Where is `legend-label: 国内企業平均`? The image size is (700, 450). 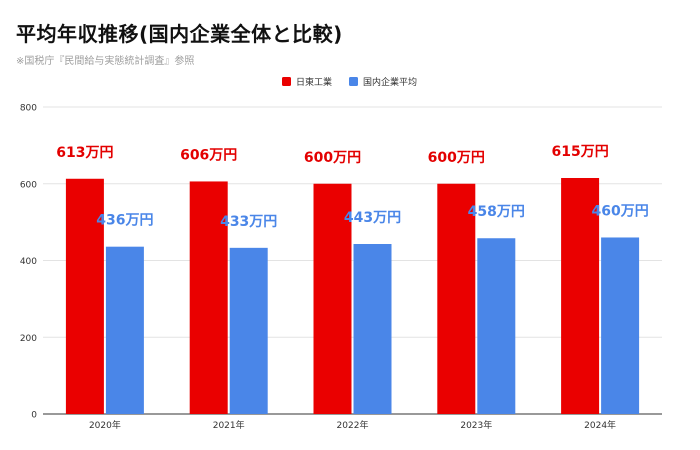
legend-label: 国内企業平均 is located at coordinates (390, 82).